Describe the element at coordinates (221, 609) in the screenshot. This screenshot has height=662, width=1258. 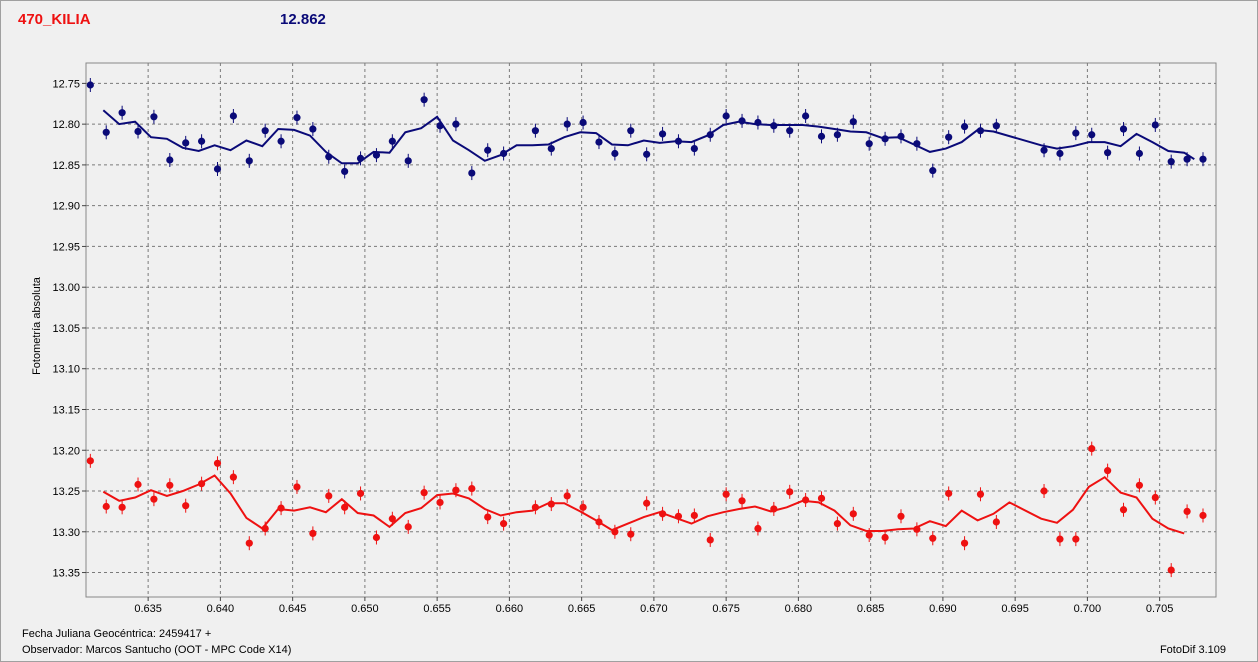
I see `x-tick-label: 0.640` at that location.